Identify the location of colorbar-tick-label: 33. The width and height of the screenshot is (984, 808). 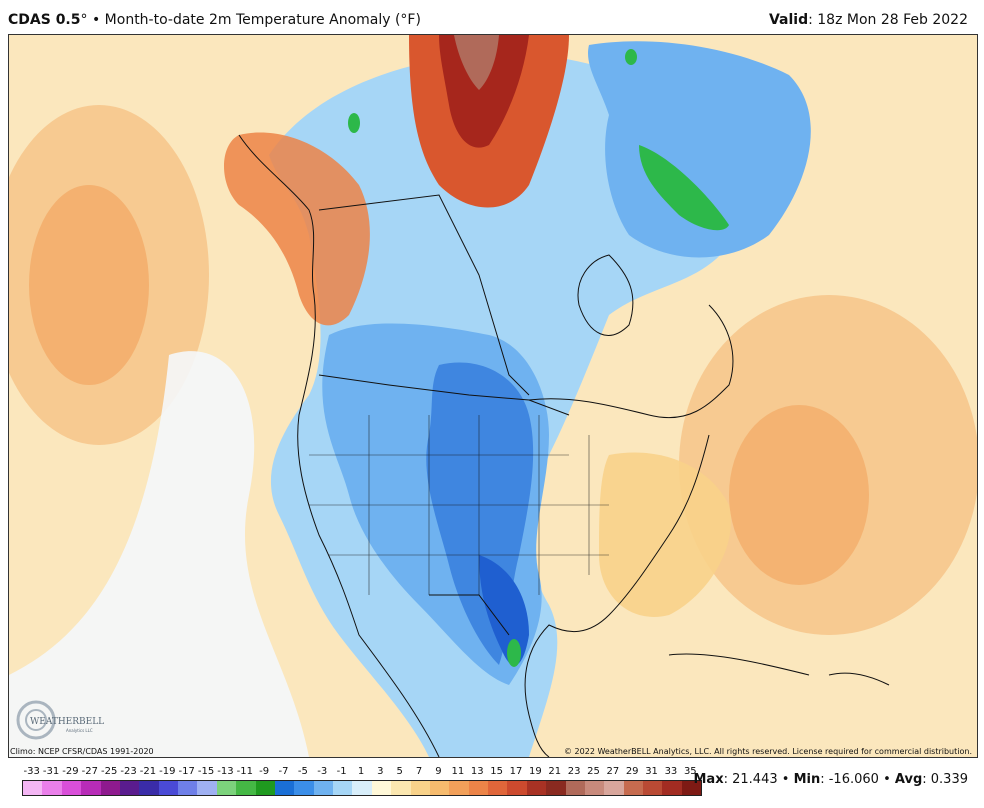
(671, 771).